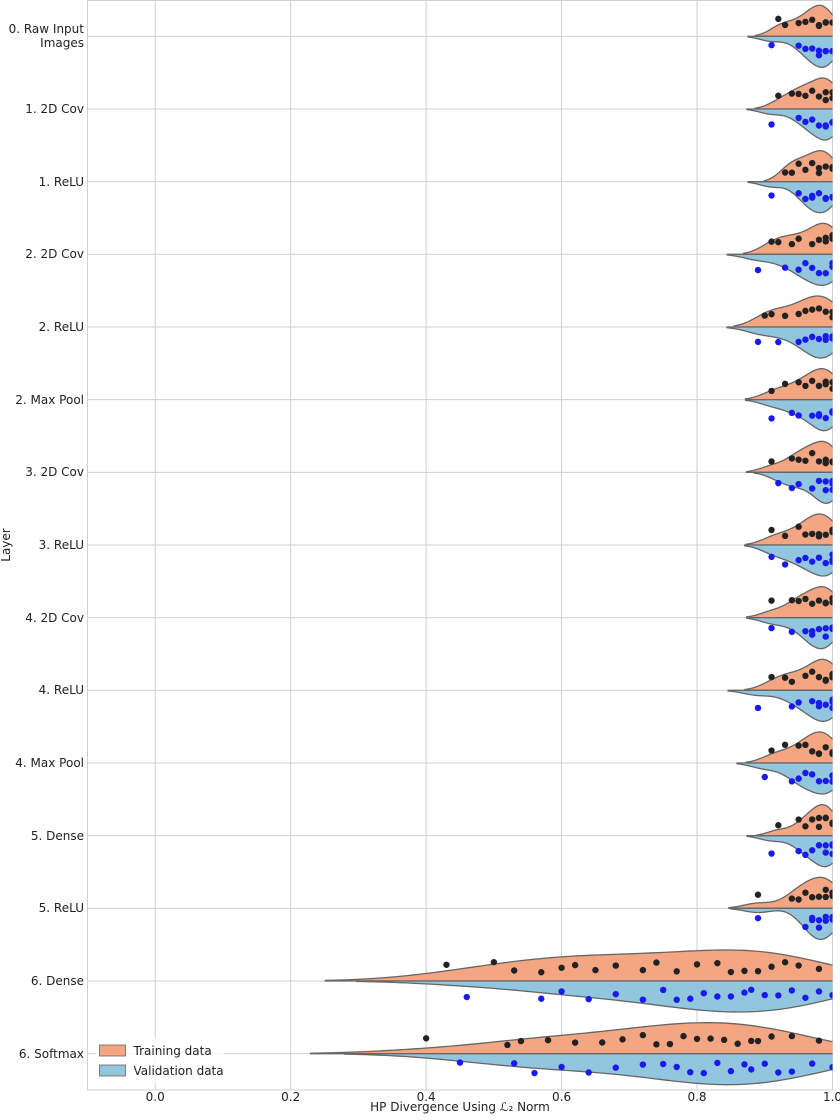 The image size is (840, 1120). I want to click on y-tick-label: 5. Dense, so click(57, 835).